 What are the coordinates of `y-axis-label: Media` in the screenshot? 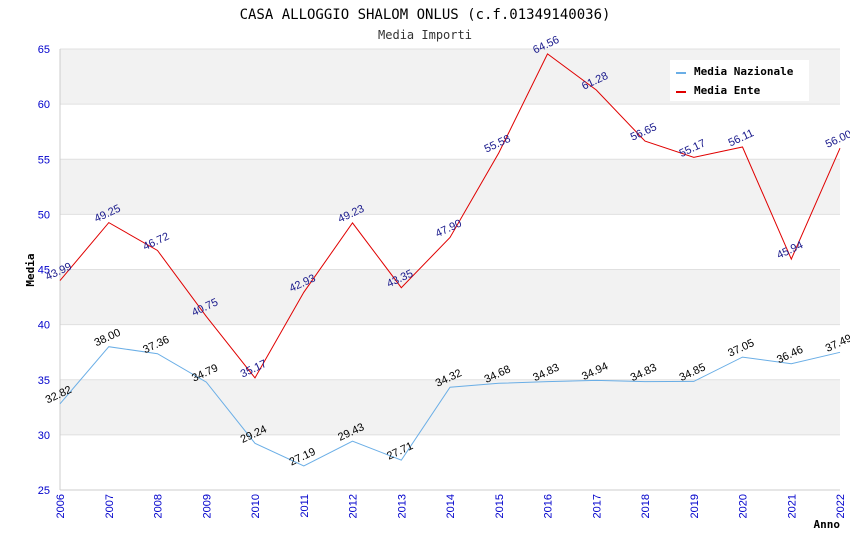 It's located at (30, 269).